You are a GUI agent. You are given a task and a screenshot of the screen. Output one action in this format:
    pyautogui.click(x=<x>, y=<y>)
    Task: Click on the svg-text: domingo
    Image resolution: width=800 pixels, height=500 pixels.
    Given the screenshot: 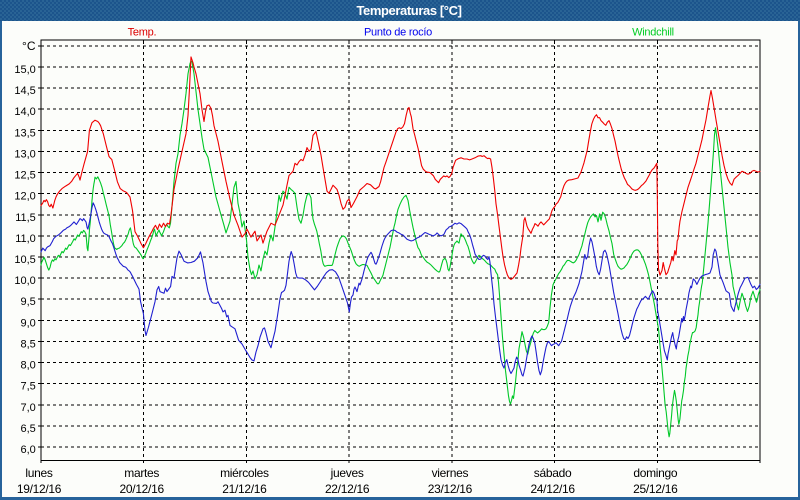 What is the action you would take?
    pyautogui.click(x=655, y=473)
    